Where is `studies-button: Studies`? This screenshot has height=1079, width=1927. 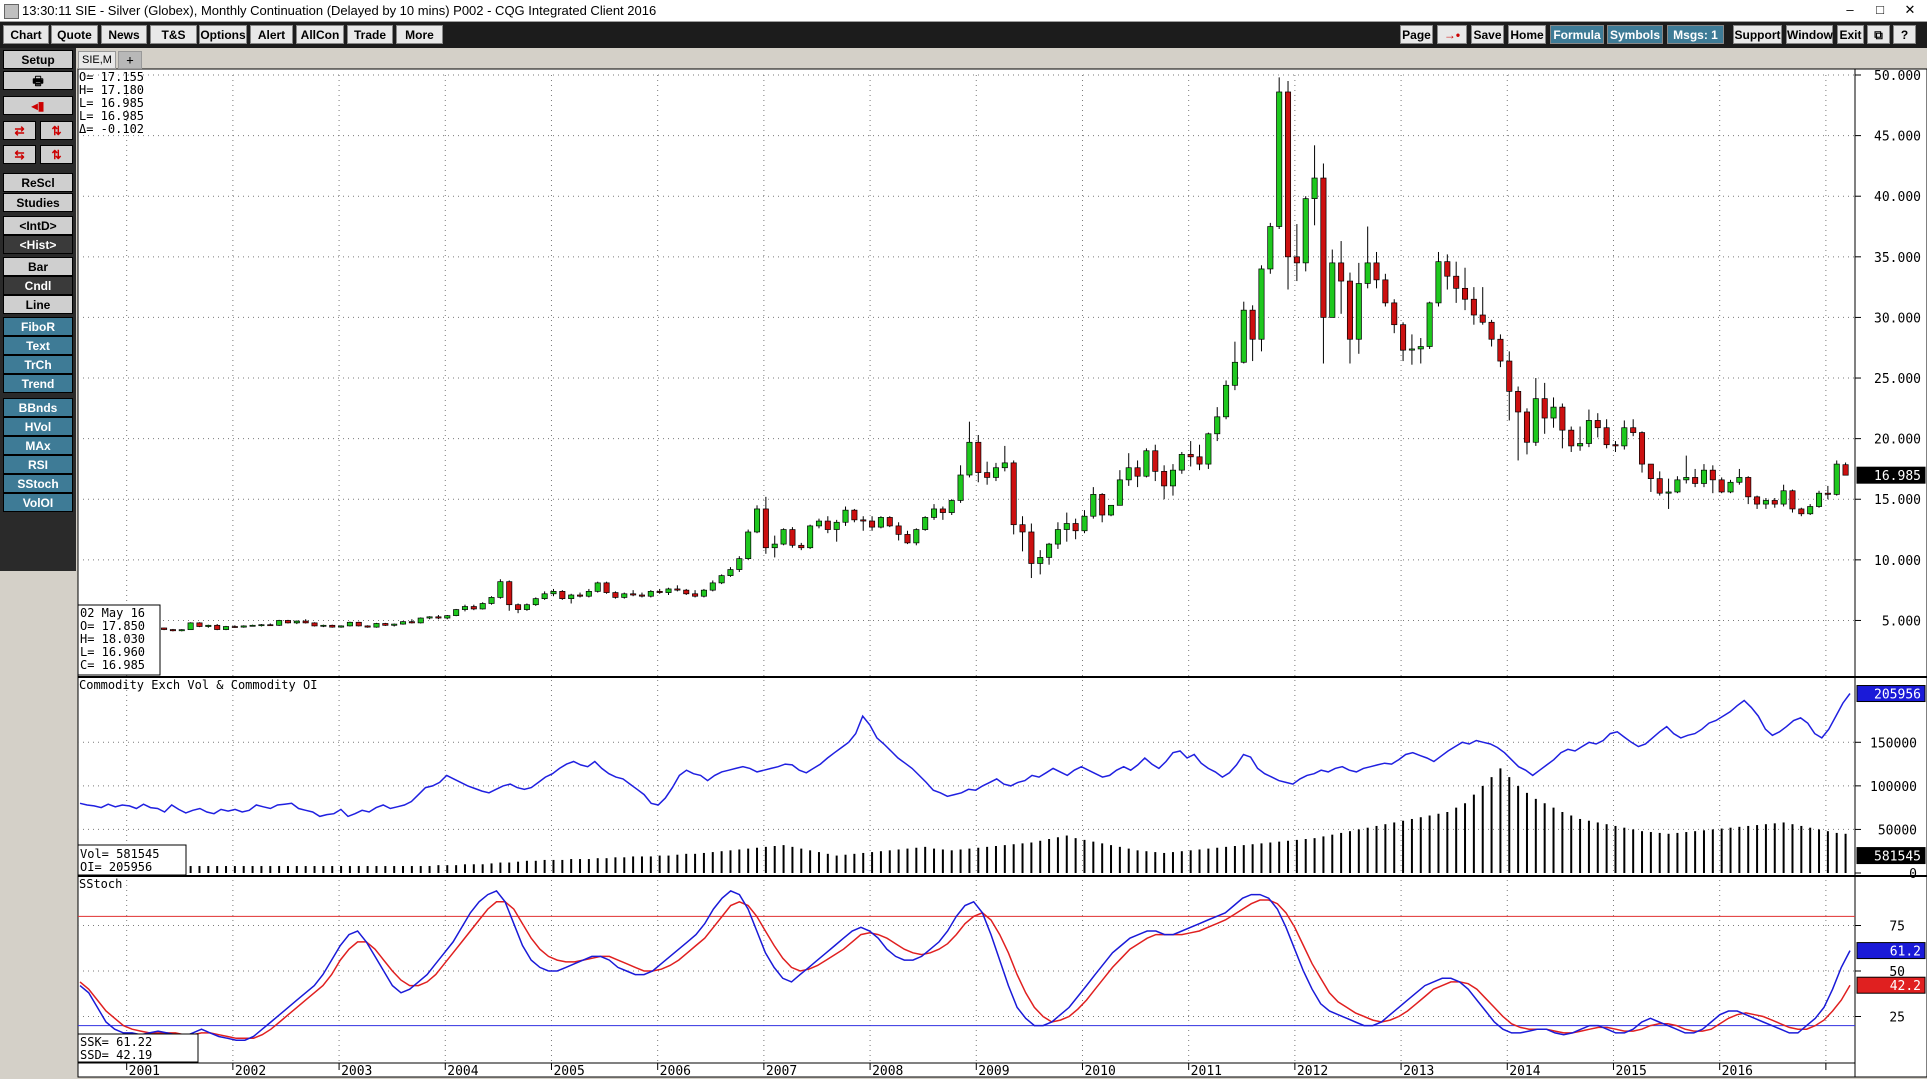 studies-button: Studies is located at coordinates (38, 202).